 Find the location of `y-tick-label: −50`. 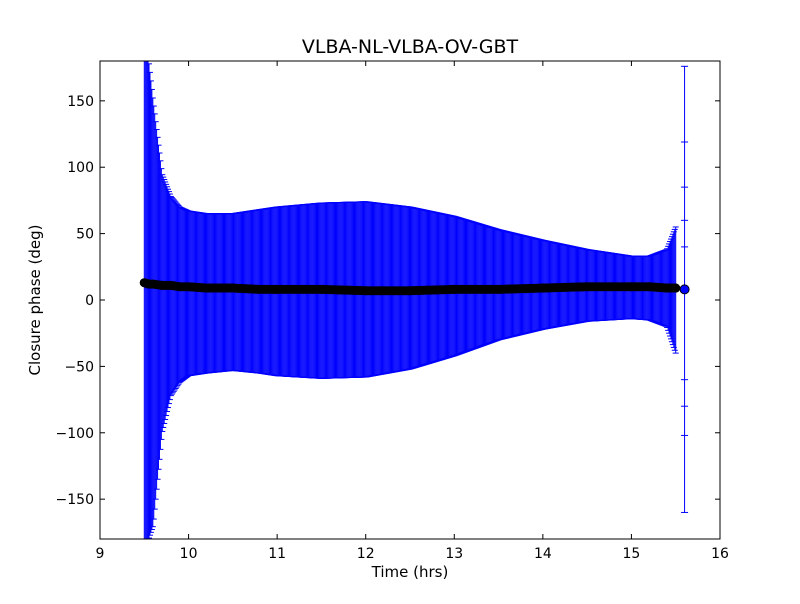

y-tick-label: −50 is located at coordinates (79, 367).